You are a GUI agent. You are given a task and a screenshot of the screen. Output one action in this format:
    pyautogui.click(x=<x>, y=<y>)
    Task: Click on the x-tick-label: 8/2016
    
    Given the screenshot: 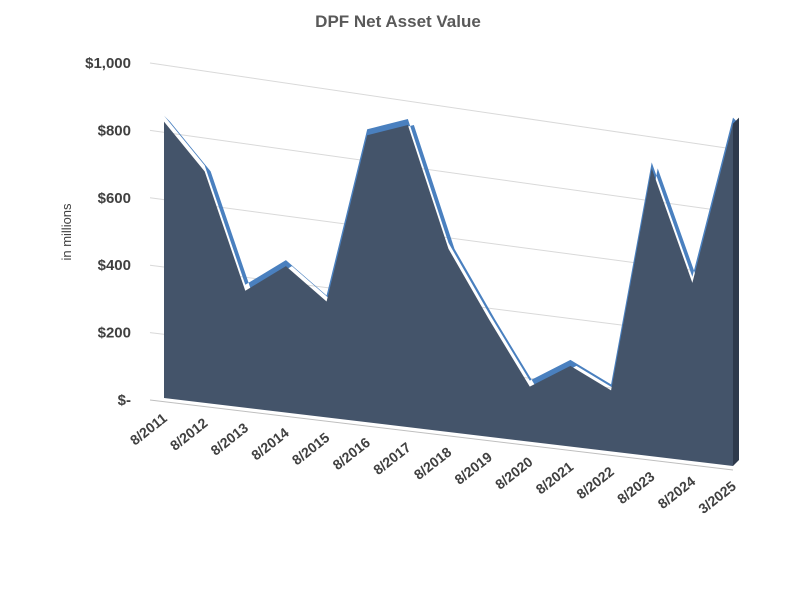 What is the action you would take?
    pyautogui.click(x=351, y=453)
    